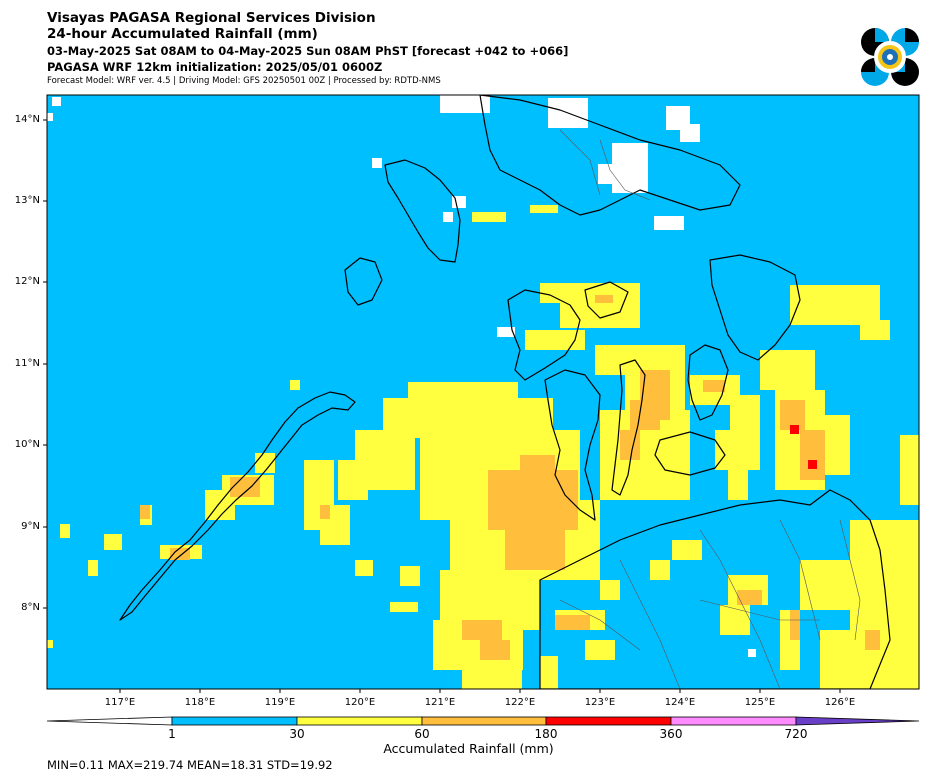 The height and width of the screenshot is (784, 937). Describe the element at coordinates (857, 721) in the screenshot. I see `colorbar-over-triangle` at that location.